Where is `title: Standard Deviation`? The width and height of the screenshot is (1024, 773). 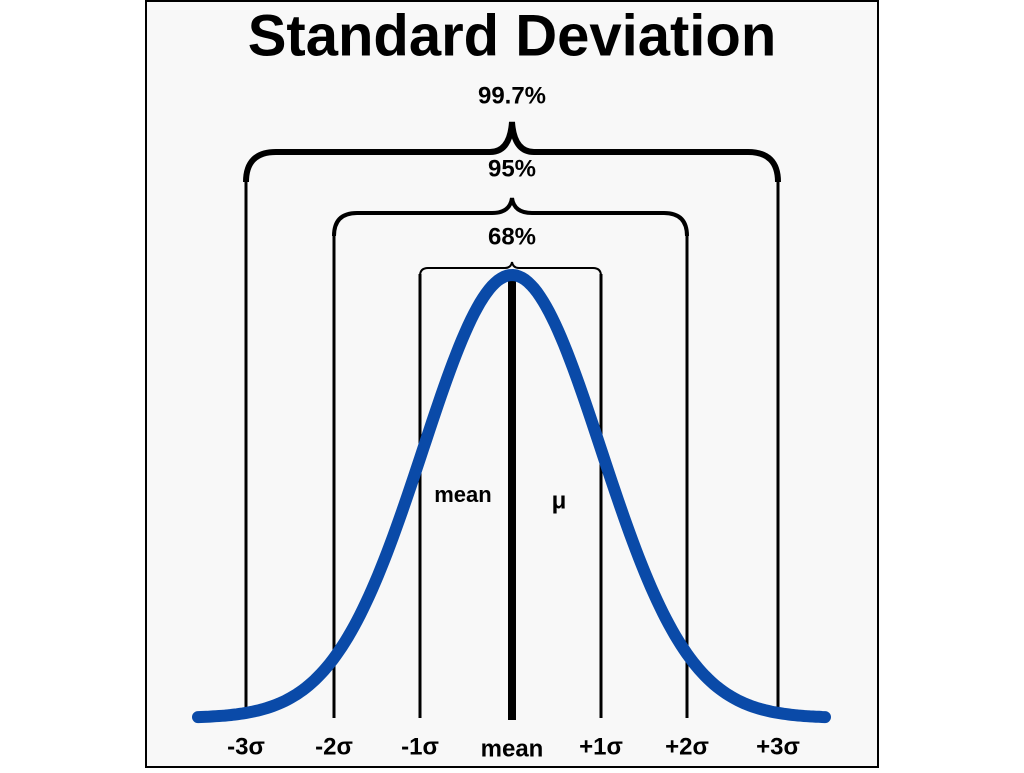
title: Standard Deviation is located at coordinates (512, 35).